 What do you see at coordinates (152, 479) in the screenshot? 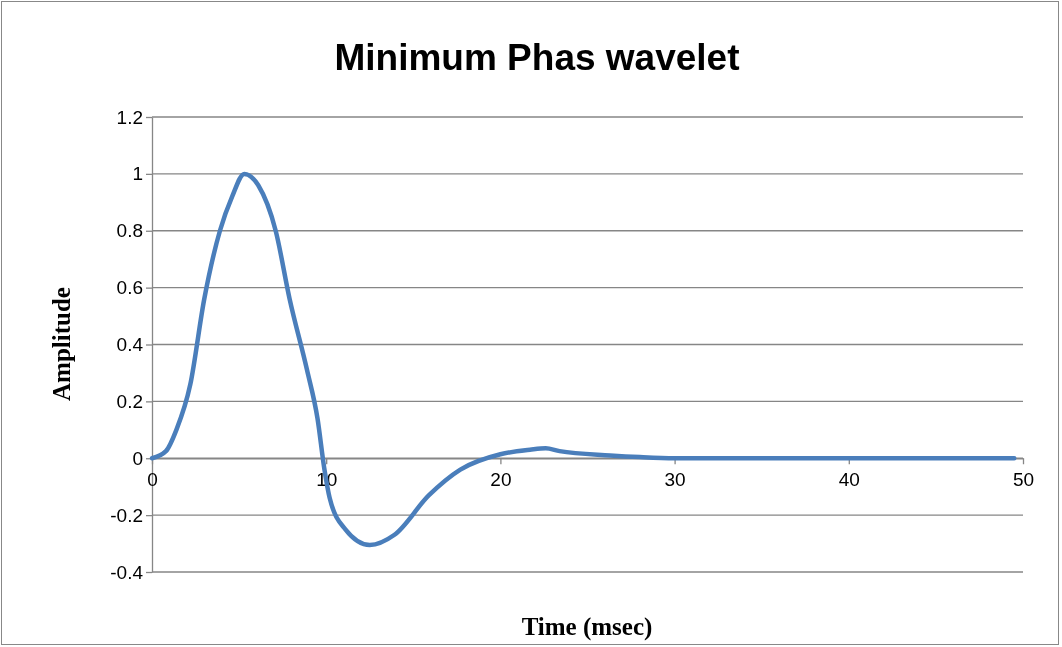
I see `x-tick-label: 0` at bounding box center [152, 479].